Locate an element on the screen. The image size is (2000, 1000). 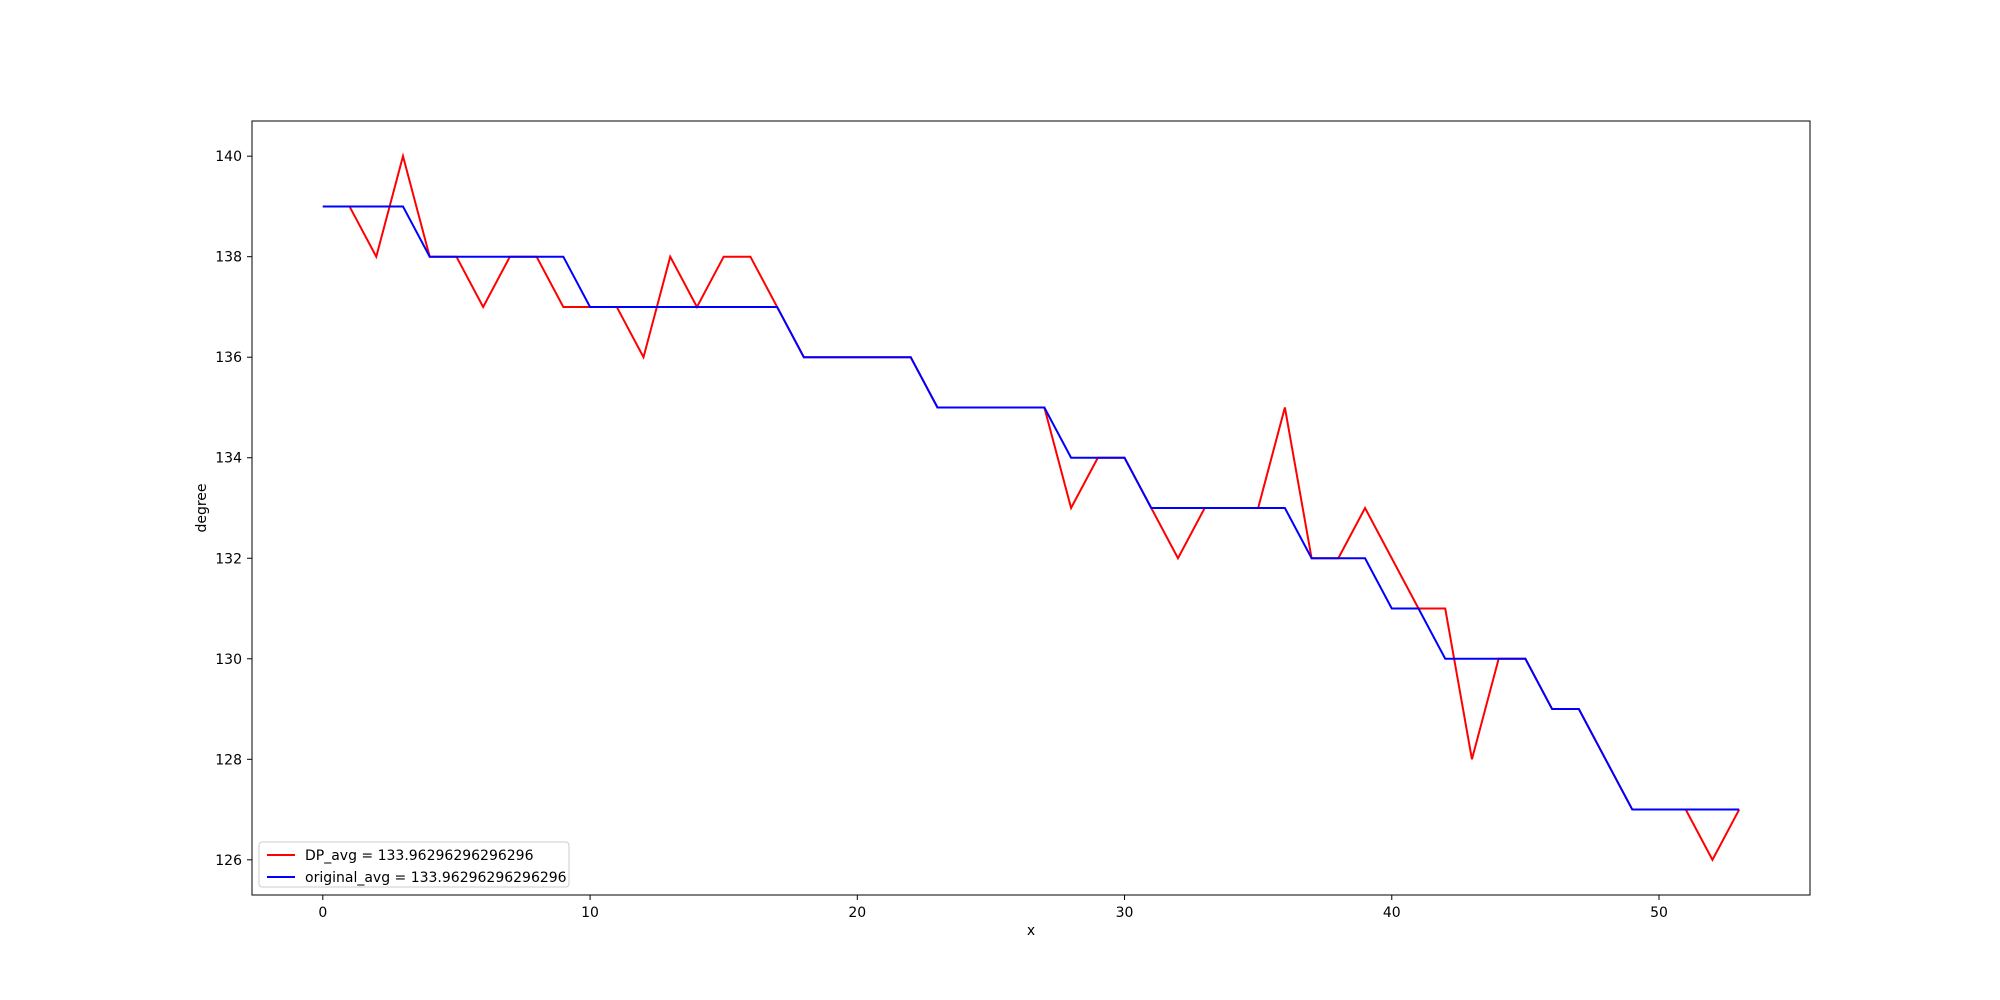
legend-label: DP_avg = 133.96296296296296 is located at coordinates (419, 856).